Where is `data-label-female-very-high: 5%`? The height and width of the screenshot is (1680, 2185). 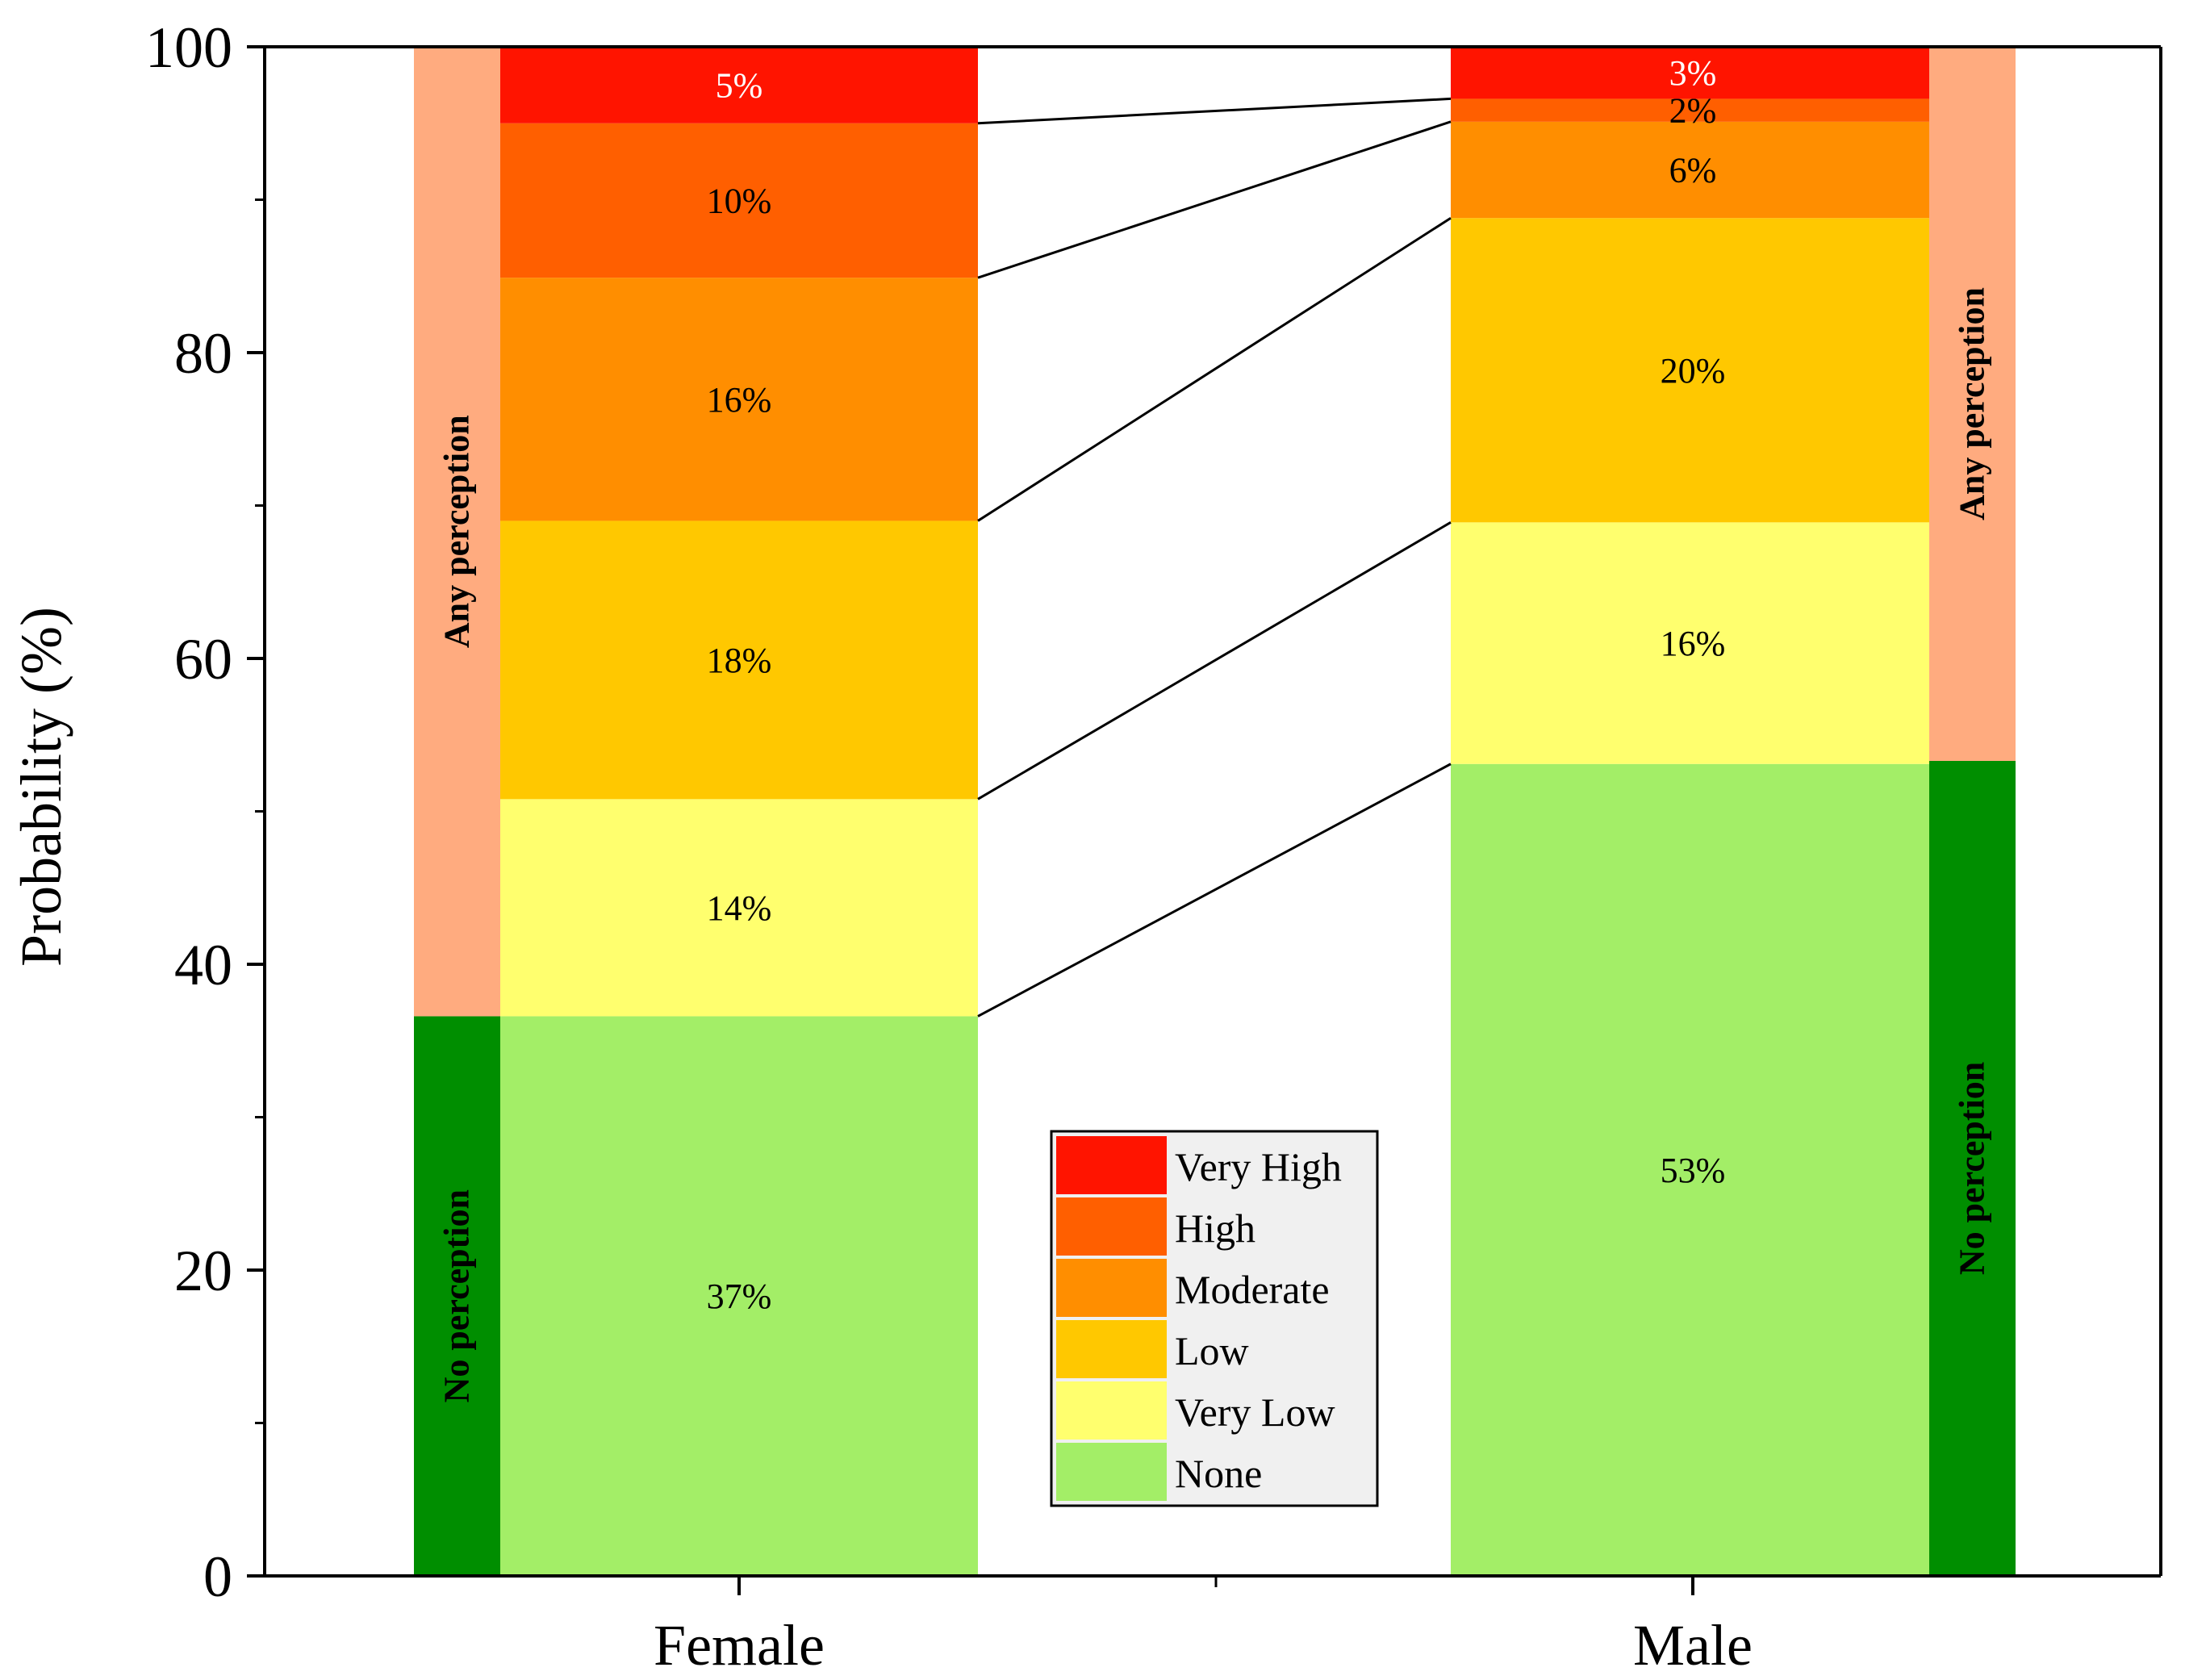 data-label-female-very-high: 5% is located at coordinates (739, 85).